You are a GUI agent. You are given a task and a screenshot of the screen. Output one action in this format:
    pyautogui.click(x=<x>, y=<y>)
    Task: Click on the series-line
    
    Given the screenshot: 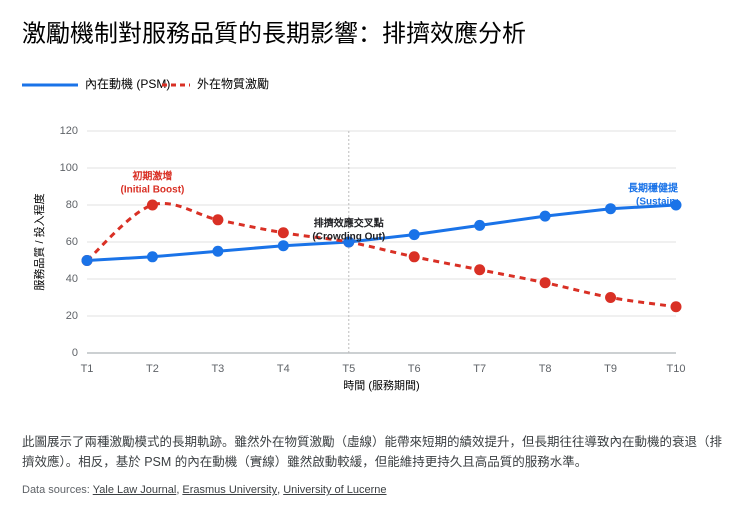 What is the action you would take?
    pyautogui.click(x=381, y=232)
    